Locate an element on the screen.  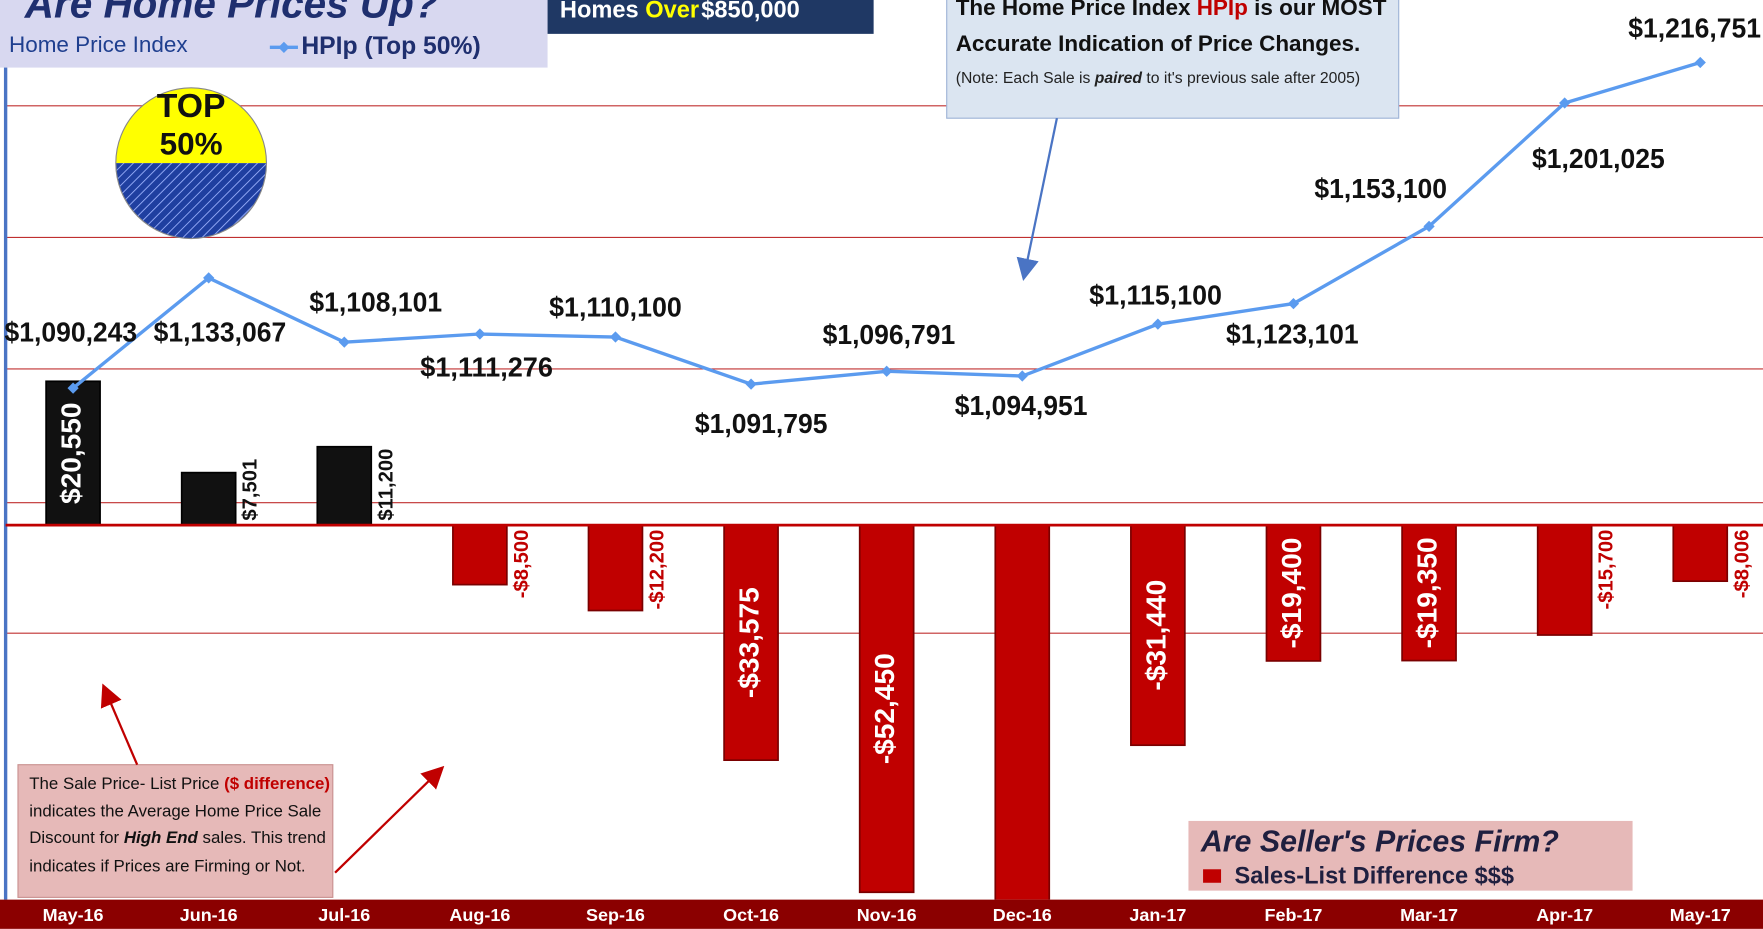
title-box is located at coordinates (274, 34).